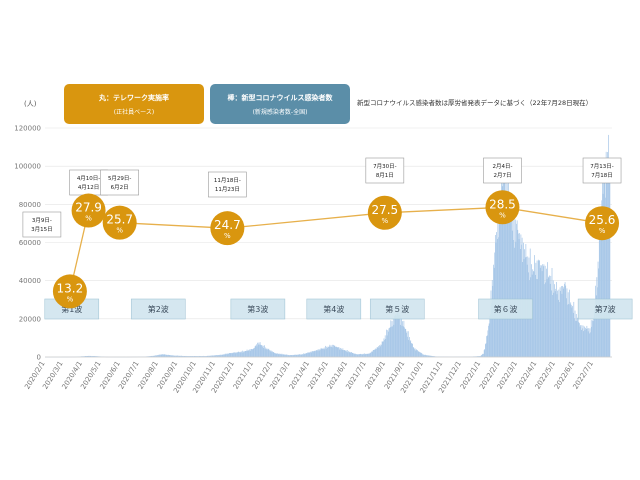 This screenshot has height=480, width=640. I want to click on period-label: 4月12日, so click(89, 187).